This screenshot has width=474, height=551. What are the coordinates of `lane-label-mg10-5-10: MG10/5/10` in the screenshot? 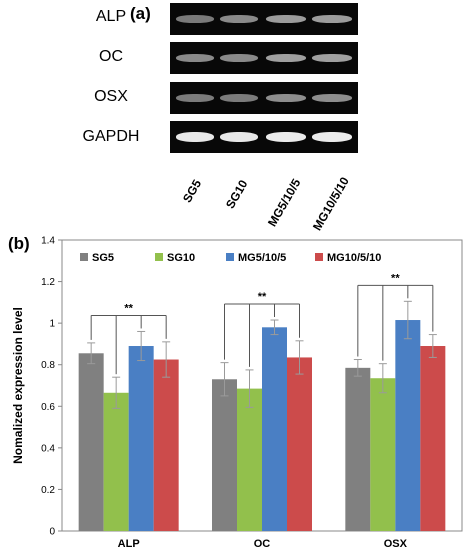 It's located at (331, 203).